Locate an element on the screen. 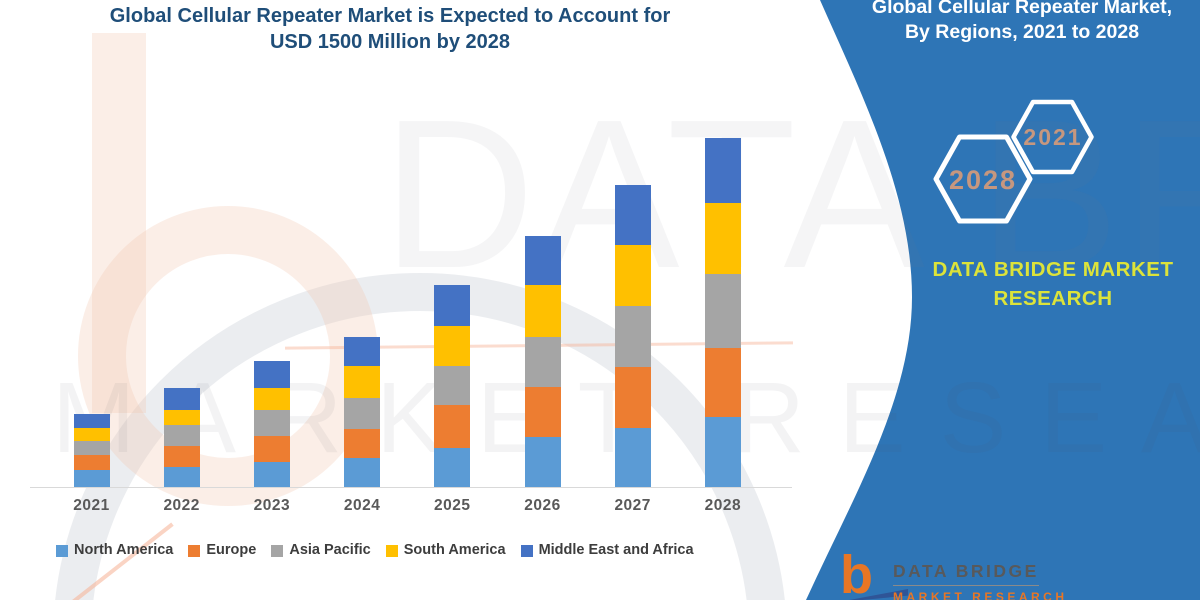  legend-label-north-america: North America is located at coordinates (124, 550).